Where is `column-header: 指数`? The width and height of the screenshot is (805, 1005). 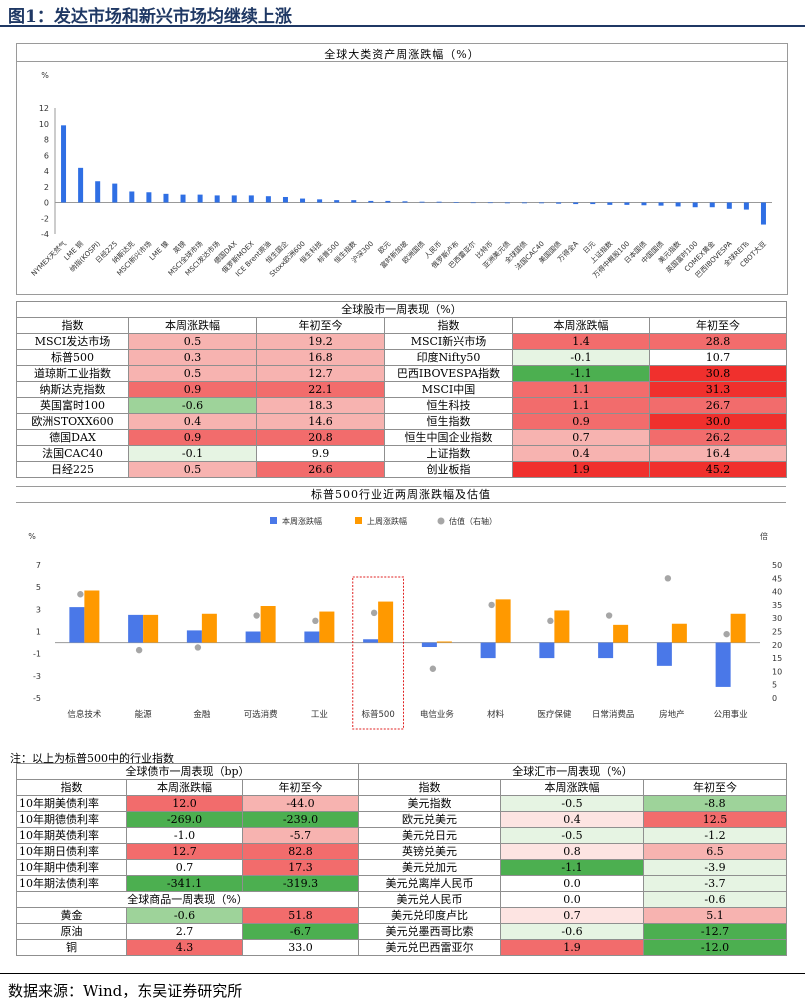
column-header: 指数 is located at coordinates (71, 787).